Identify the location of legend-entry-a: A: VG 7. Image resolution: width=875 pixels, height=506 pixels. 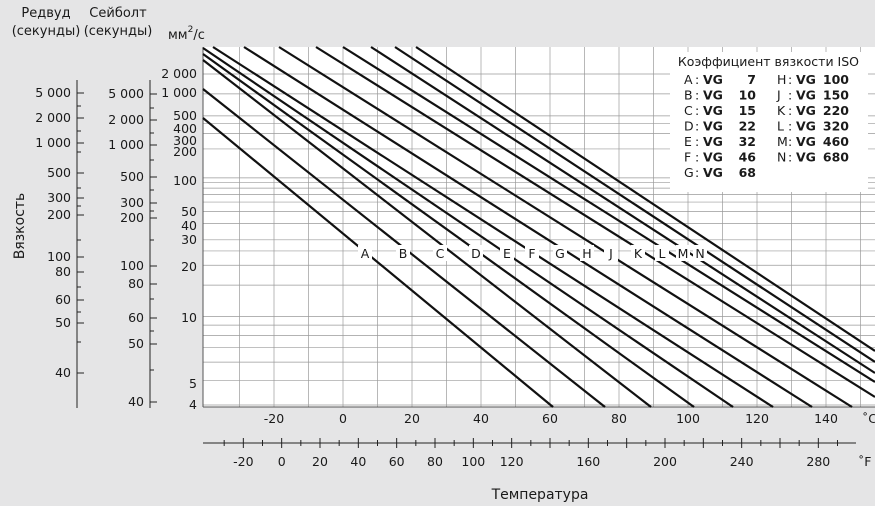
(720, 79).